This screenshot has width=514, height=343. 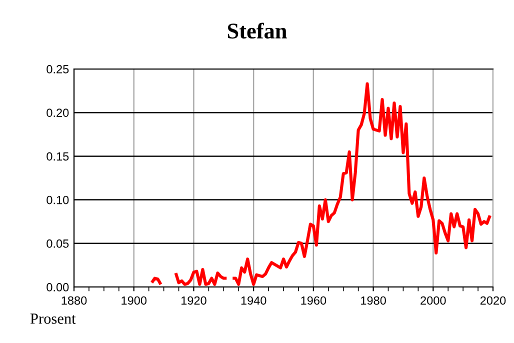 What do you see at coordinates (57, 69) in the screenshot?
I see `y-tick-label: 0.25` at bounding box center [57, 69].